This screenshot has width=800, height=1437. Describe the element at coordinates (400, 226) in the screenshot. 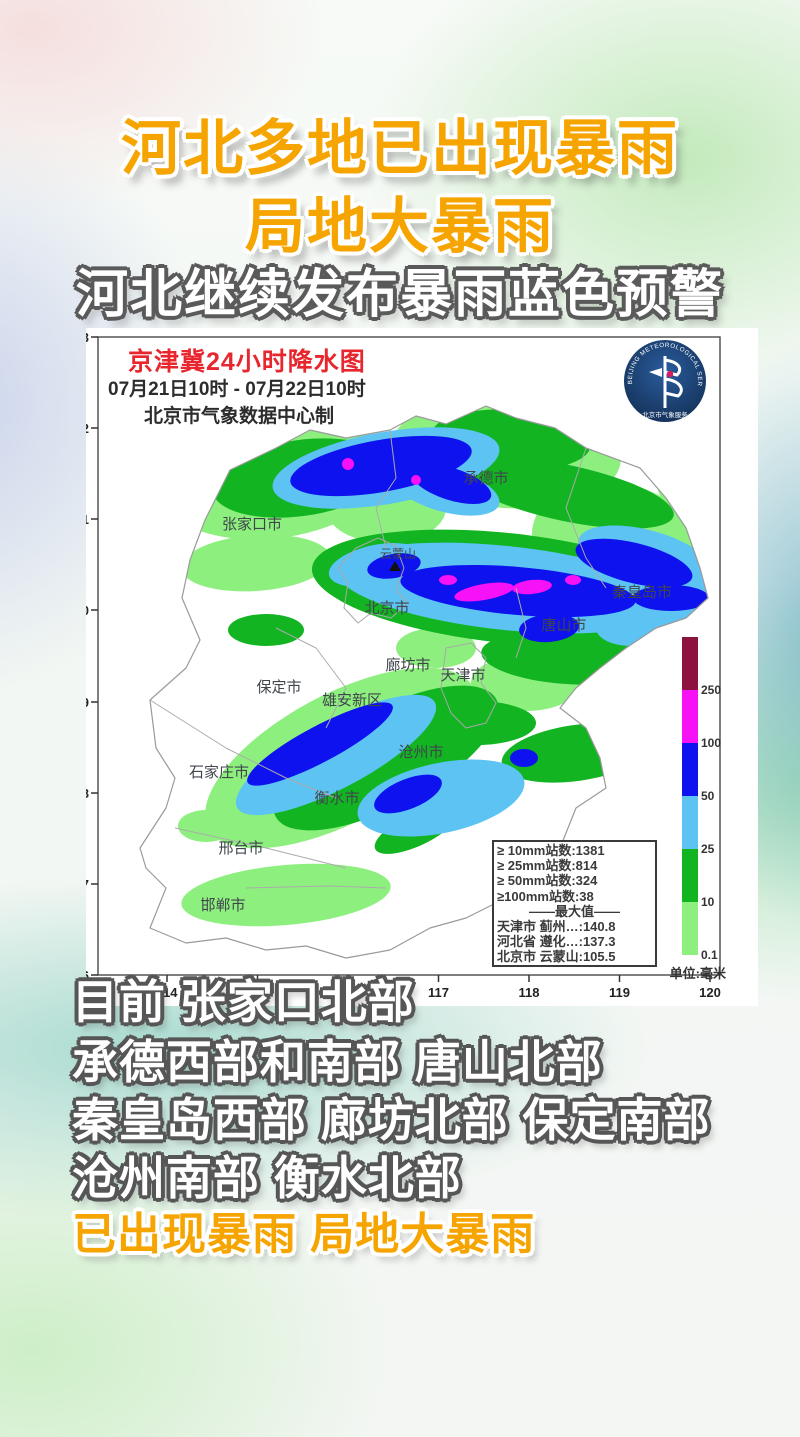

I see `headline-line2: 局地大暴雨` at that location.